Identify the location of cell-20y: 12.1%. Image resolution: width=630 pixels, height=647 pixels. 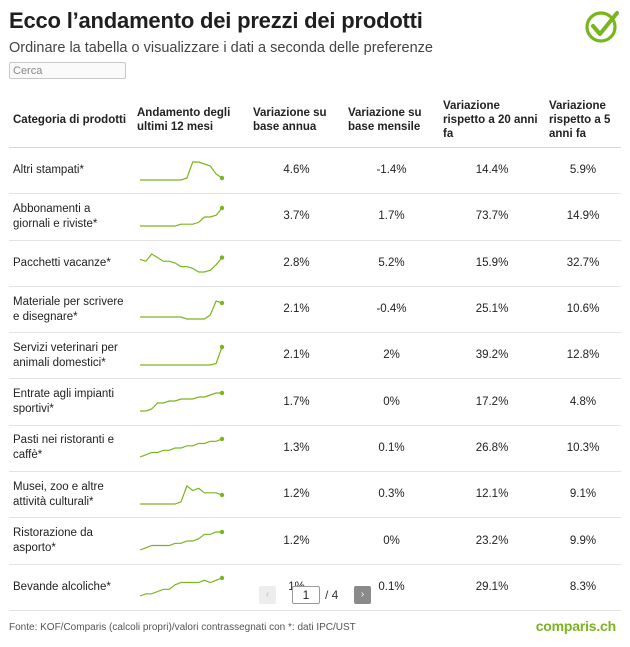
(492, 495).